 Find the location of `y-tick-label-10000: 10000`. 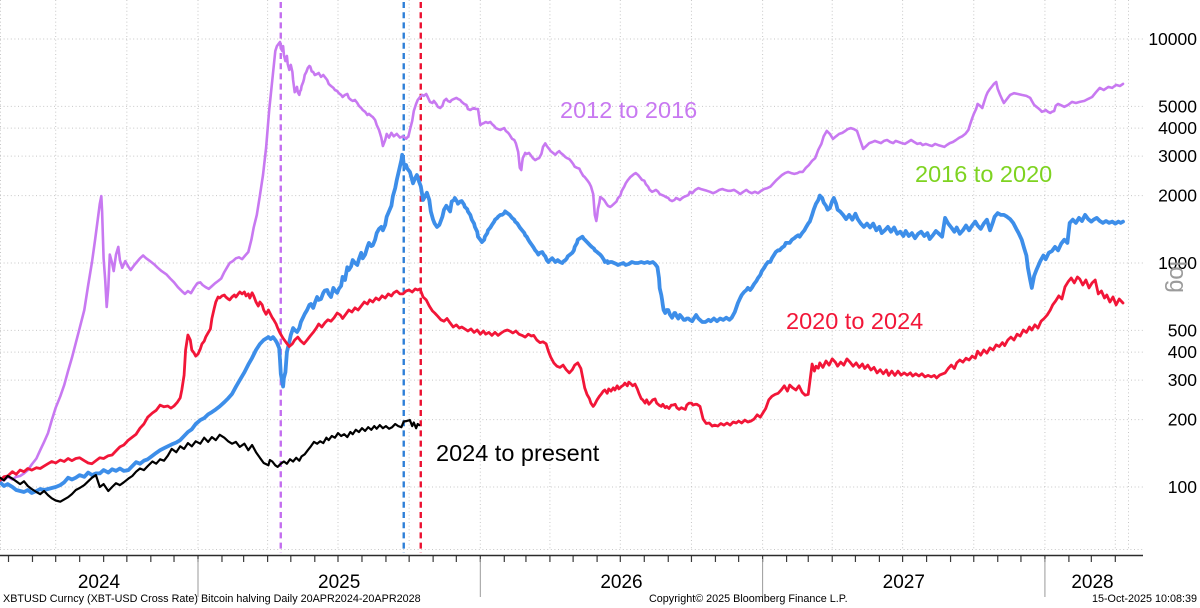

y-tick-label-10000: 10000 is located at coordinates (1172, 39).